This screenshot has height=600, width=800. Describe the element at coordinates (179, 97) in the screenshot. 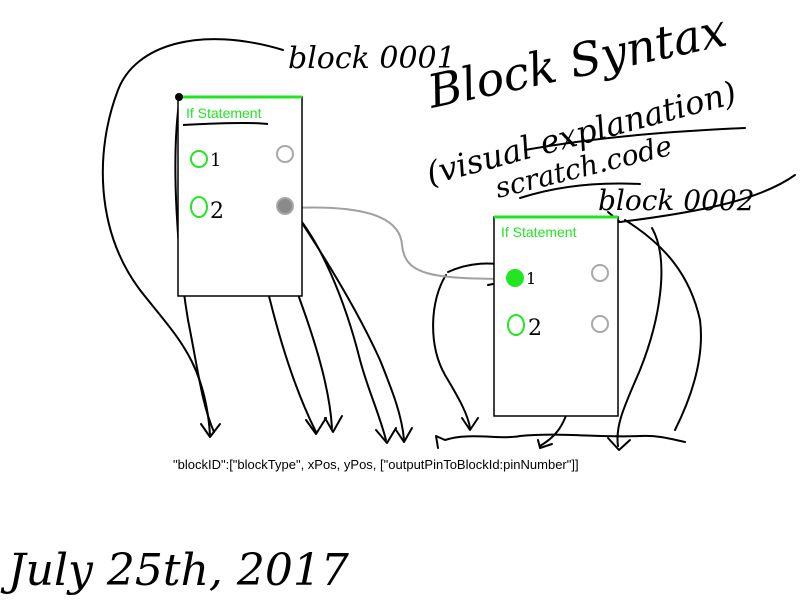

I see `block-anchor-dot` at that location.